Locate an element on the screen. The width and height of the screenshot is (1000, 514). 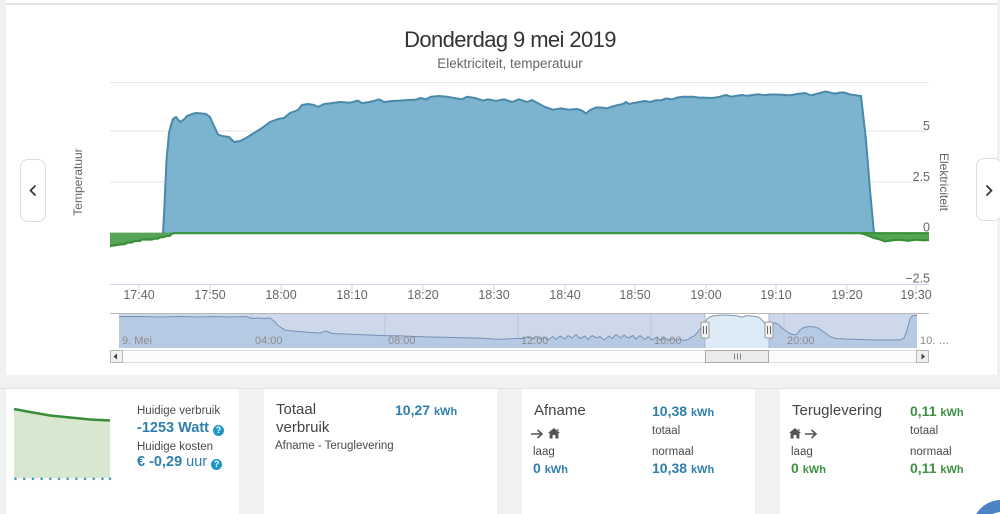
svg-text: Elektriciteit is located at coordinates (944, 182).